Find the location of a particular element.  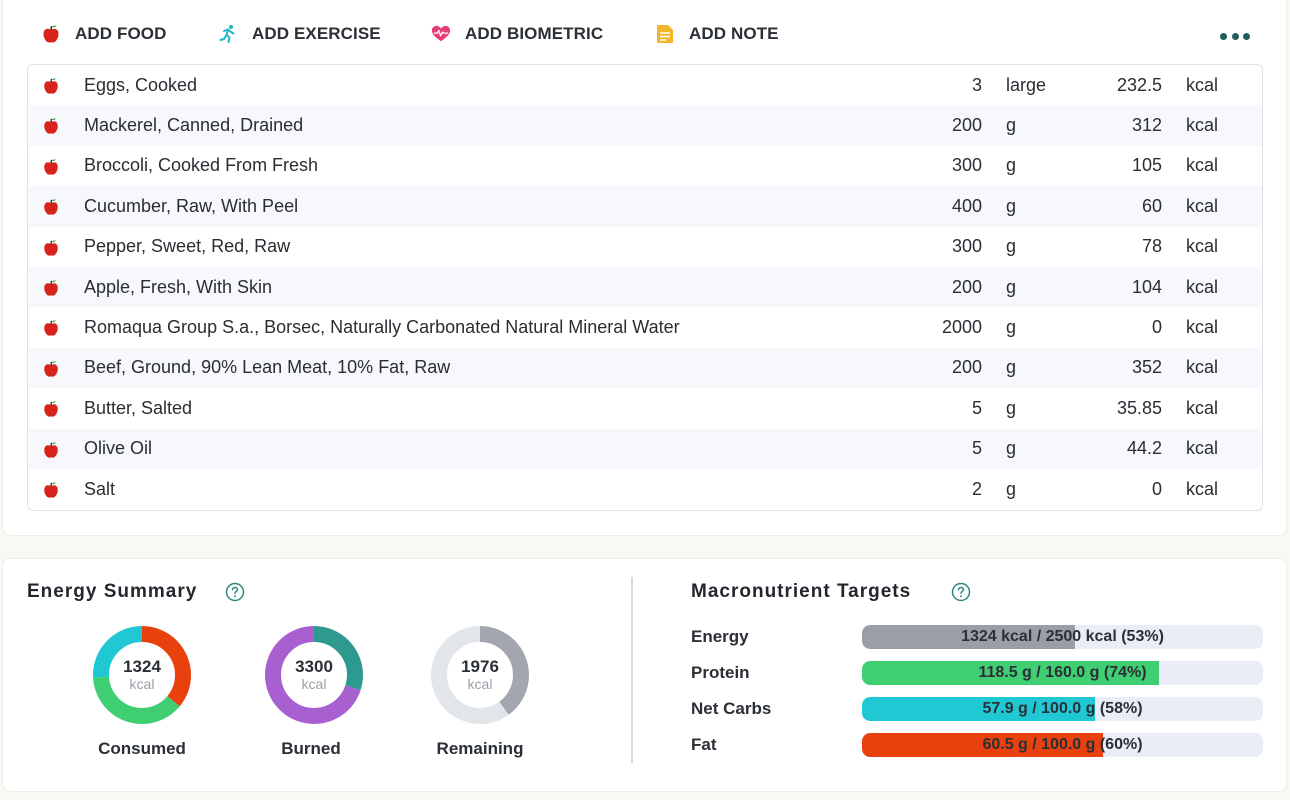

food-quantity: 2 is located at coordinates (976, 488).